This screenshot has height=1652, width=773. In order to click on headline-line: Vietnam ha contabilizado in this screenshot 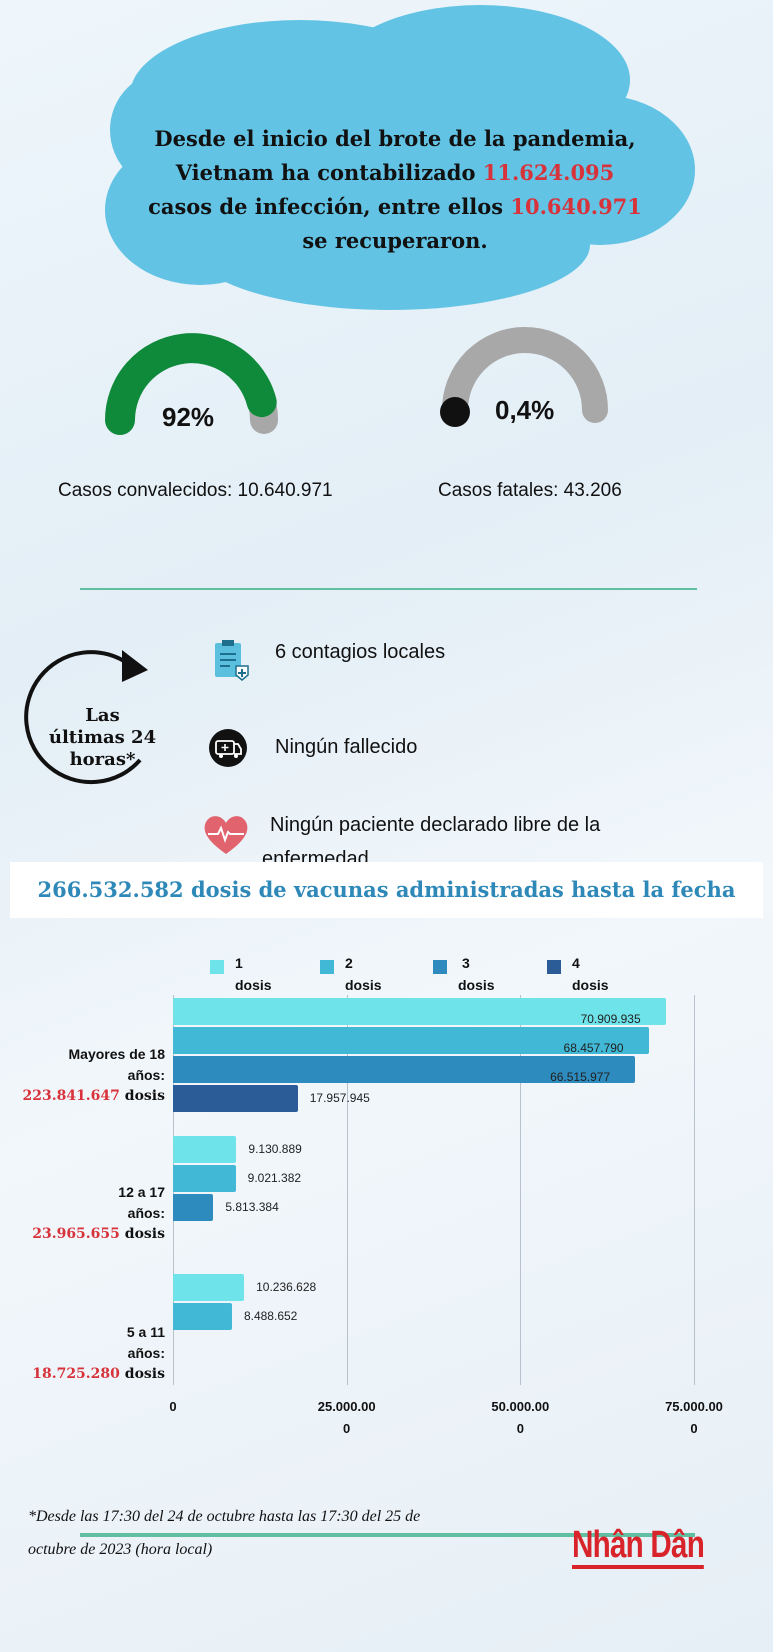, I will do `click(329, 172)`.